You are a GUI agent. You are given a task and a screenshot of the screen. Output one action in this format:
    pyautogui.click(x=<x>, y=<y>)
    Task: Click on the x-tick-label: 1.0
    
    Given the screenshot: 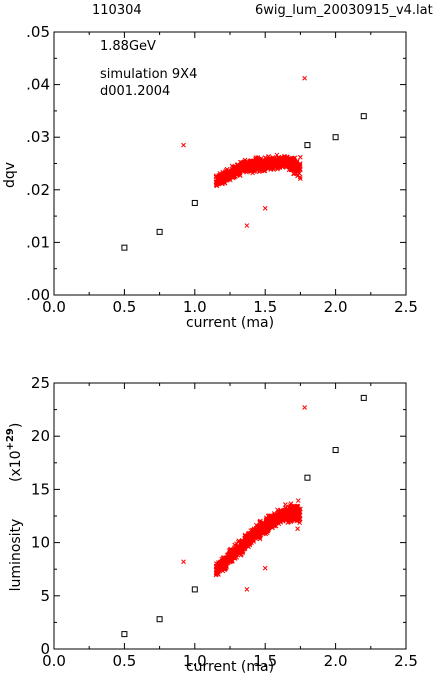 What is the action you would take?
    pyautogui.click(x=195, y=307)
    